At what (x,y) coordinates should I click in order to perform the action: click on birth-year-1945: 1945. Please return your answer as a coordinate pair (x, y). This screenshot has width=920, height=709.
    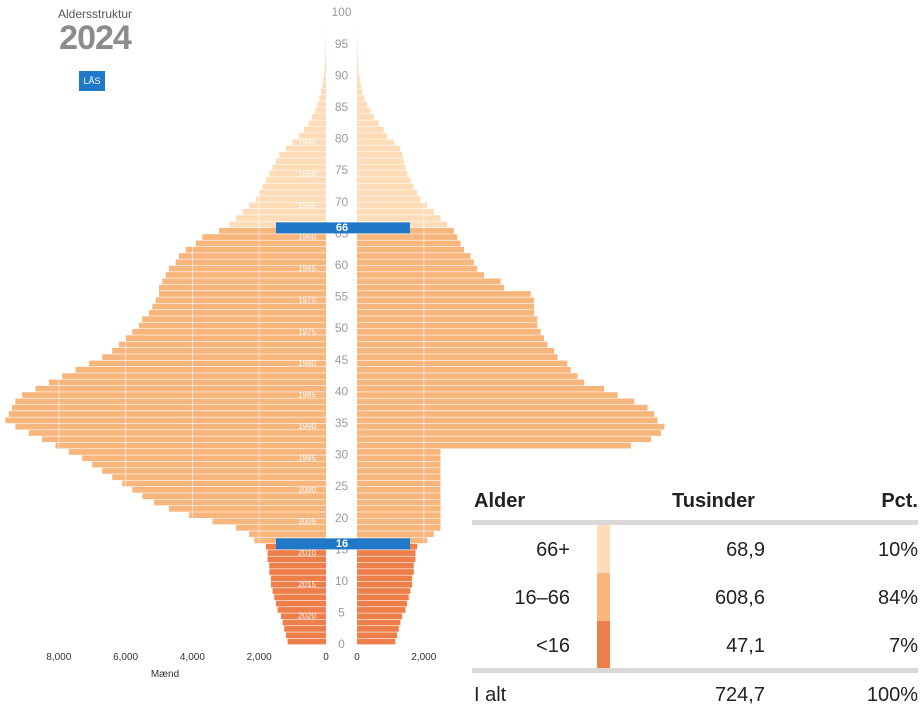
    Looking at the image, I should click on (307, 142).